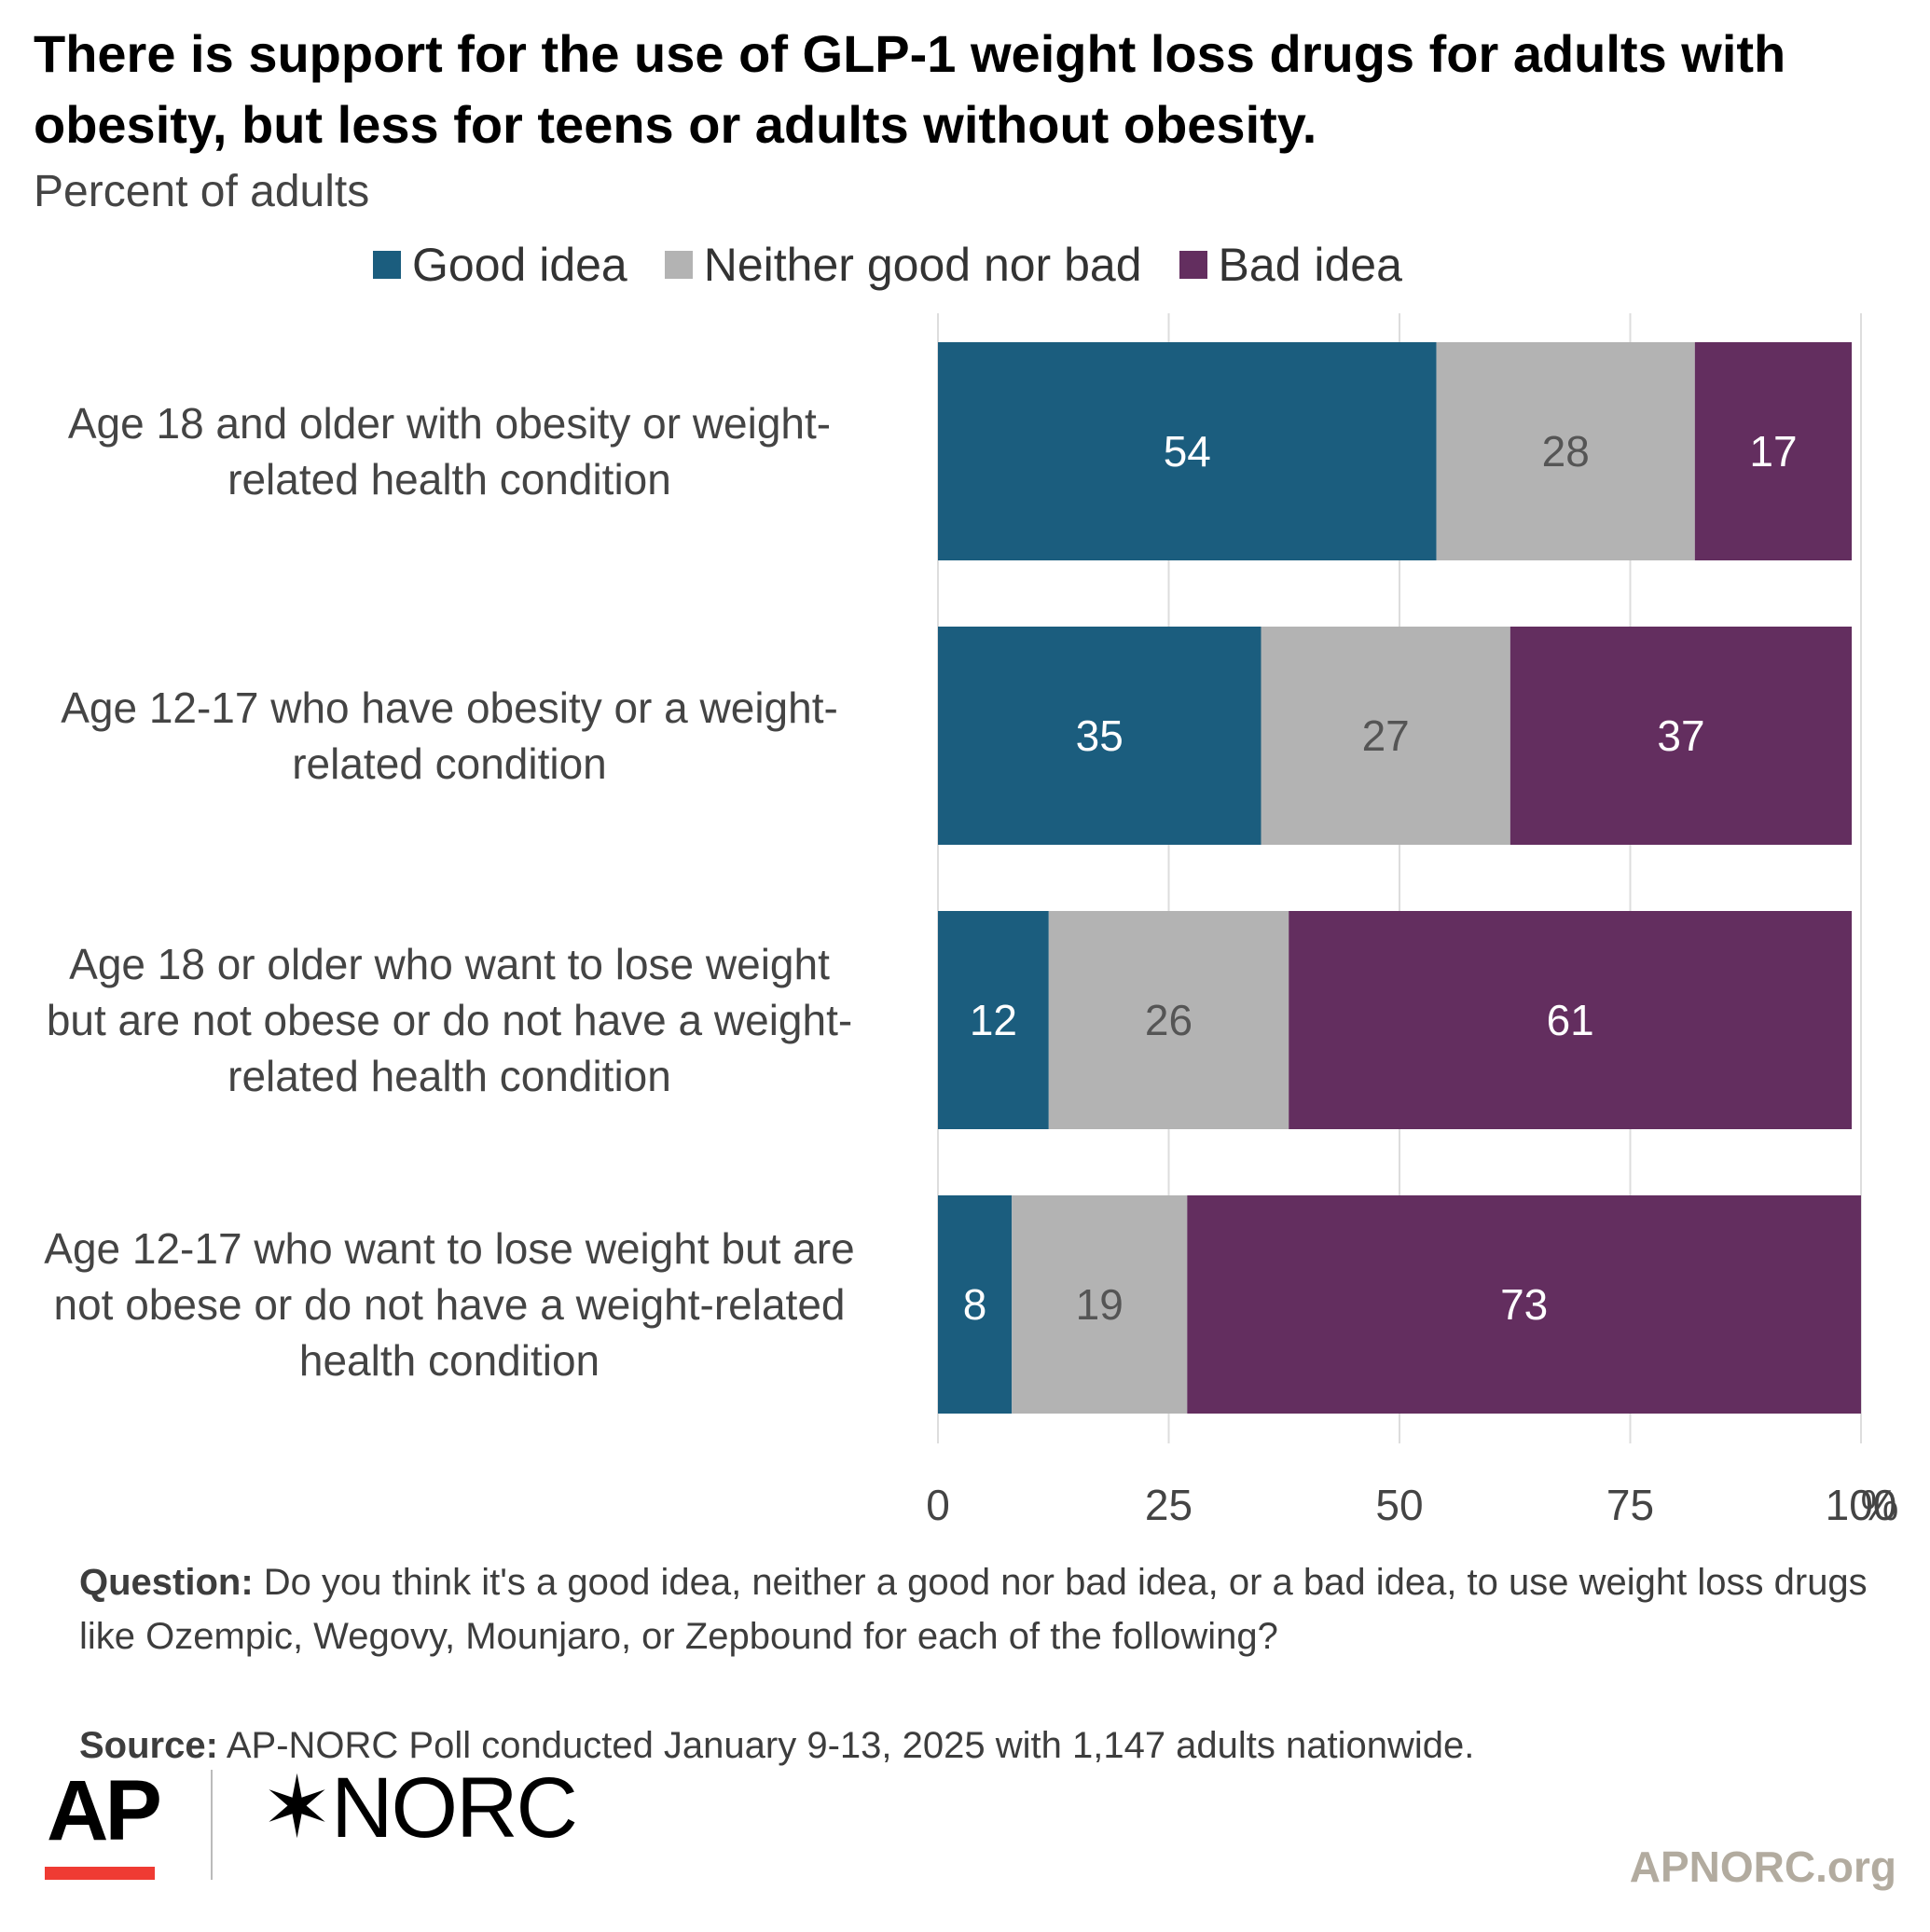 Image resolution: width=1930 pixels, height=1932 pixels. I want to click on bar-value-label: 37, so click(1681, 736).